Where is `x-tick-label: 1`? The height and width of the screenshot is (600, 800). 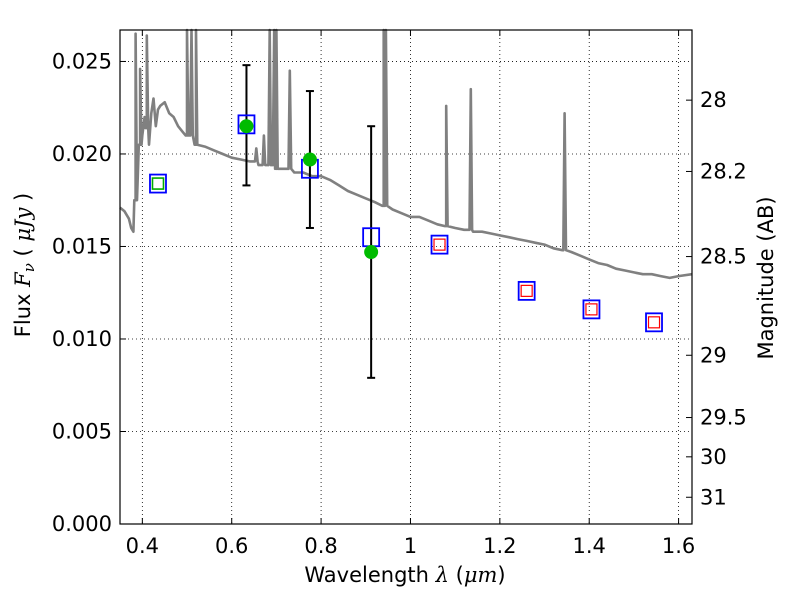 x-tick-label: 1 is located at coordinates (410, 546).